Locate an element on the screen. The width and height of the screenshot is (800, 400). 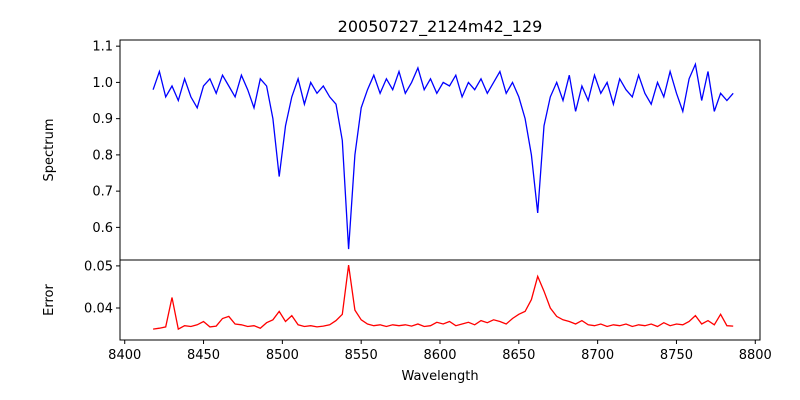
x-tick-label: 8550 is located at coordinates (361, 355).